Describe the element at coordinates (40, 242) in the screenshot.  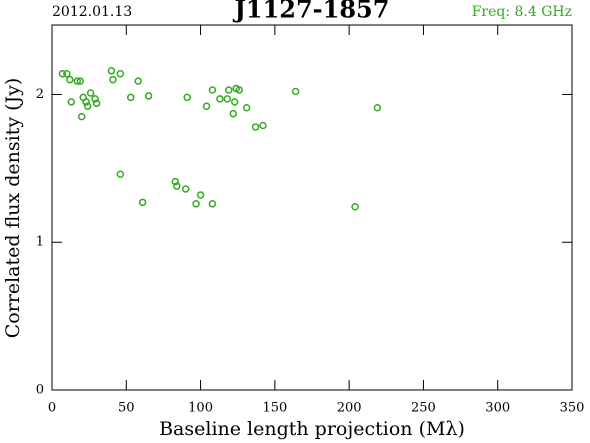
I see `y-tick-label: 1` at that location.